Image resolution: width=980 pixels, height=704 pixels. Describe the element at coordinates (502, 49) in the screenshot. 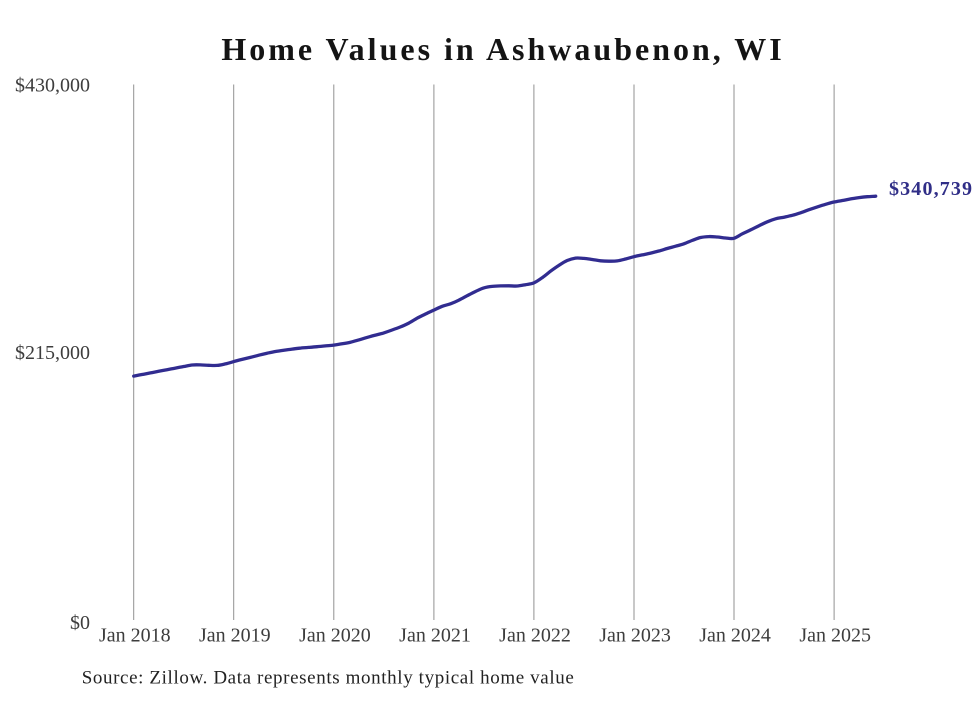

I see `svg-text: Home Values in Ashwaubenon, WI` at that location.